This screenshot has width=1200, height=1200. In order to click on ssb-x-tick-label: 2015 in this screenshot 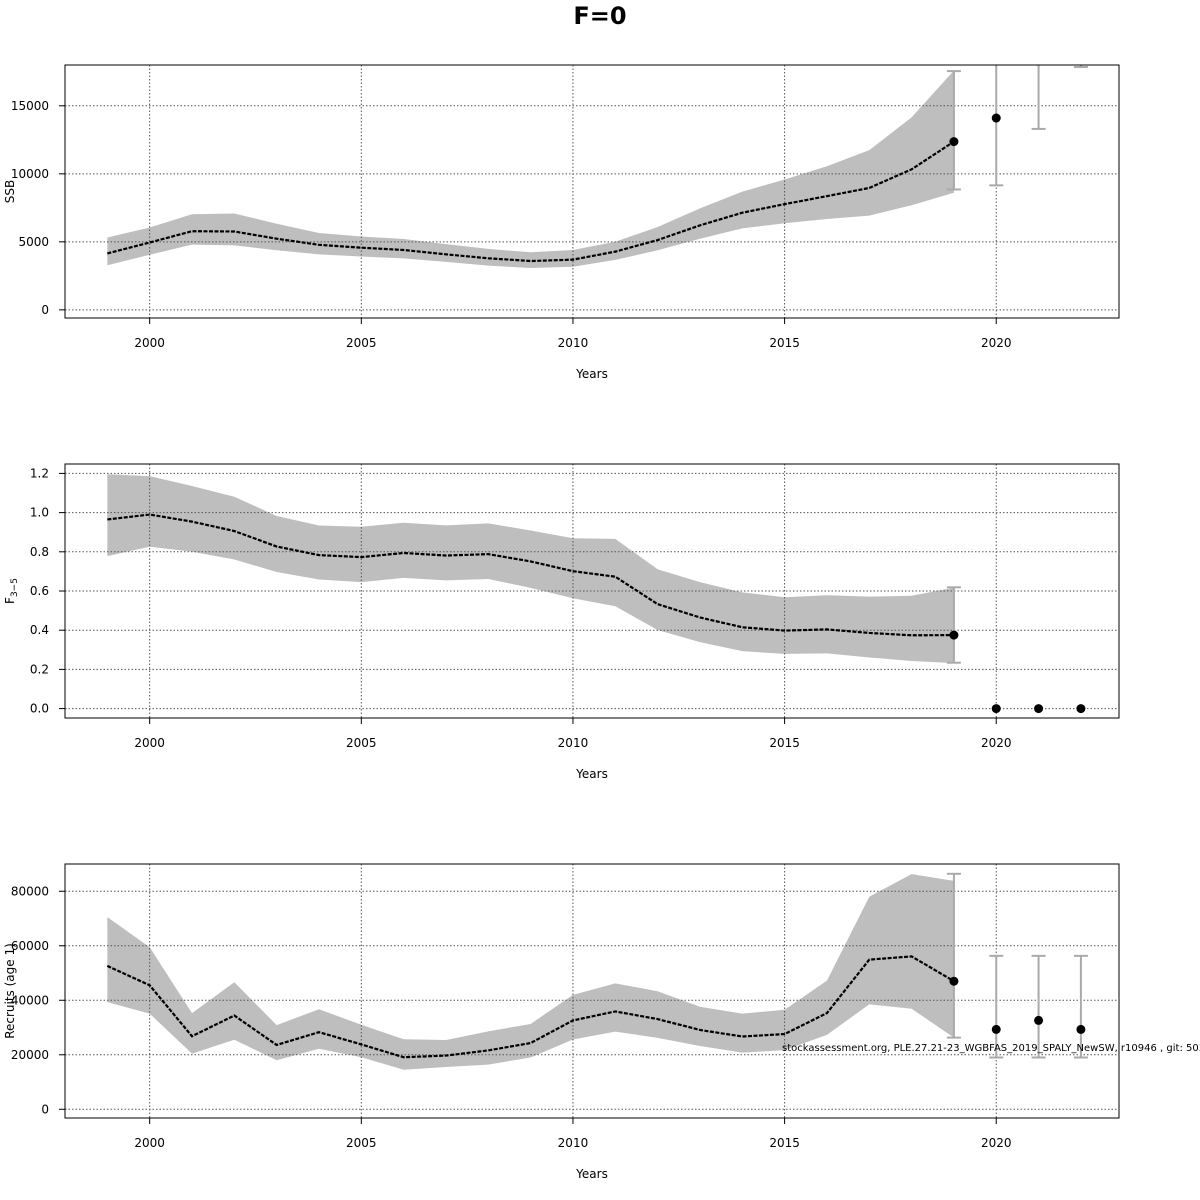, I will do `click(784, 343)`.